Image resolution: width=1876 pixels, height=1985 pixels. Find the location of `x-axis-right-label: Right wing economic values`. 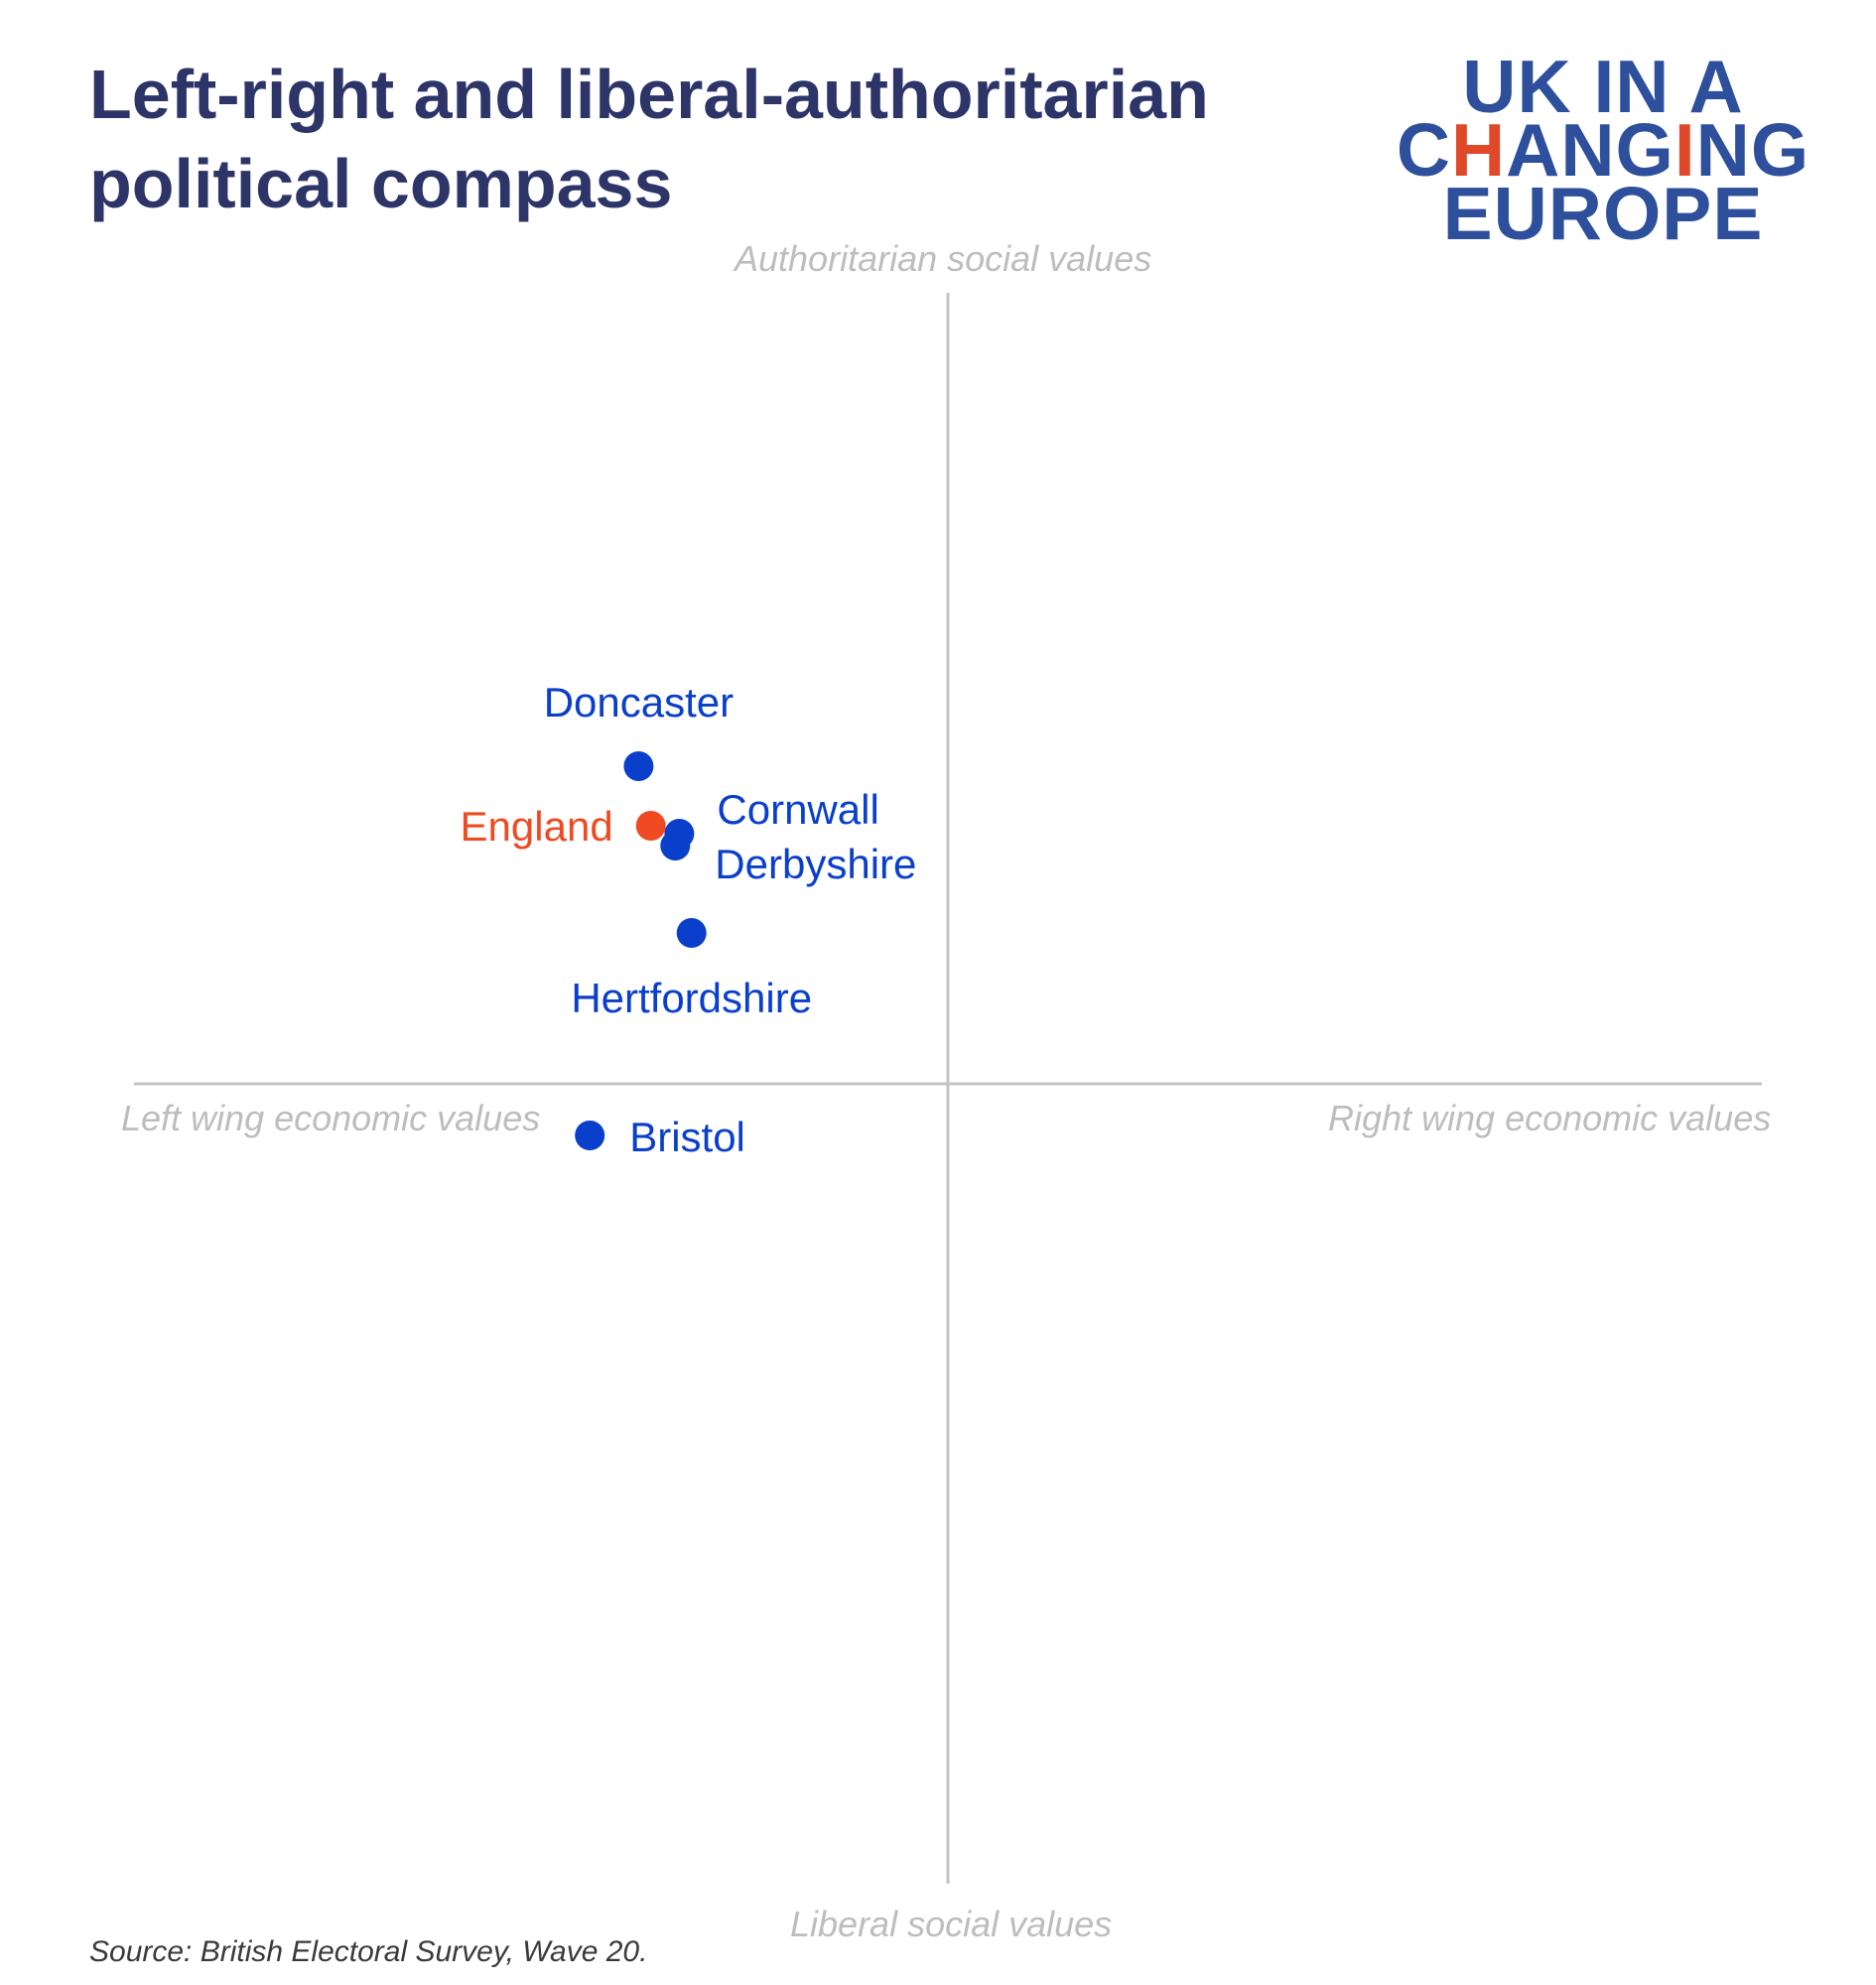

x-axis-right-label: Right wing economic values is located at coordinates (1550, 1118).